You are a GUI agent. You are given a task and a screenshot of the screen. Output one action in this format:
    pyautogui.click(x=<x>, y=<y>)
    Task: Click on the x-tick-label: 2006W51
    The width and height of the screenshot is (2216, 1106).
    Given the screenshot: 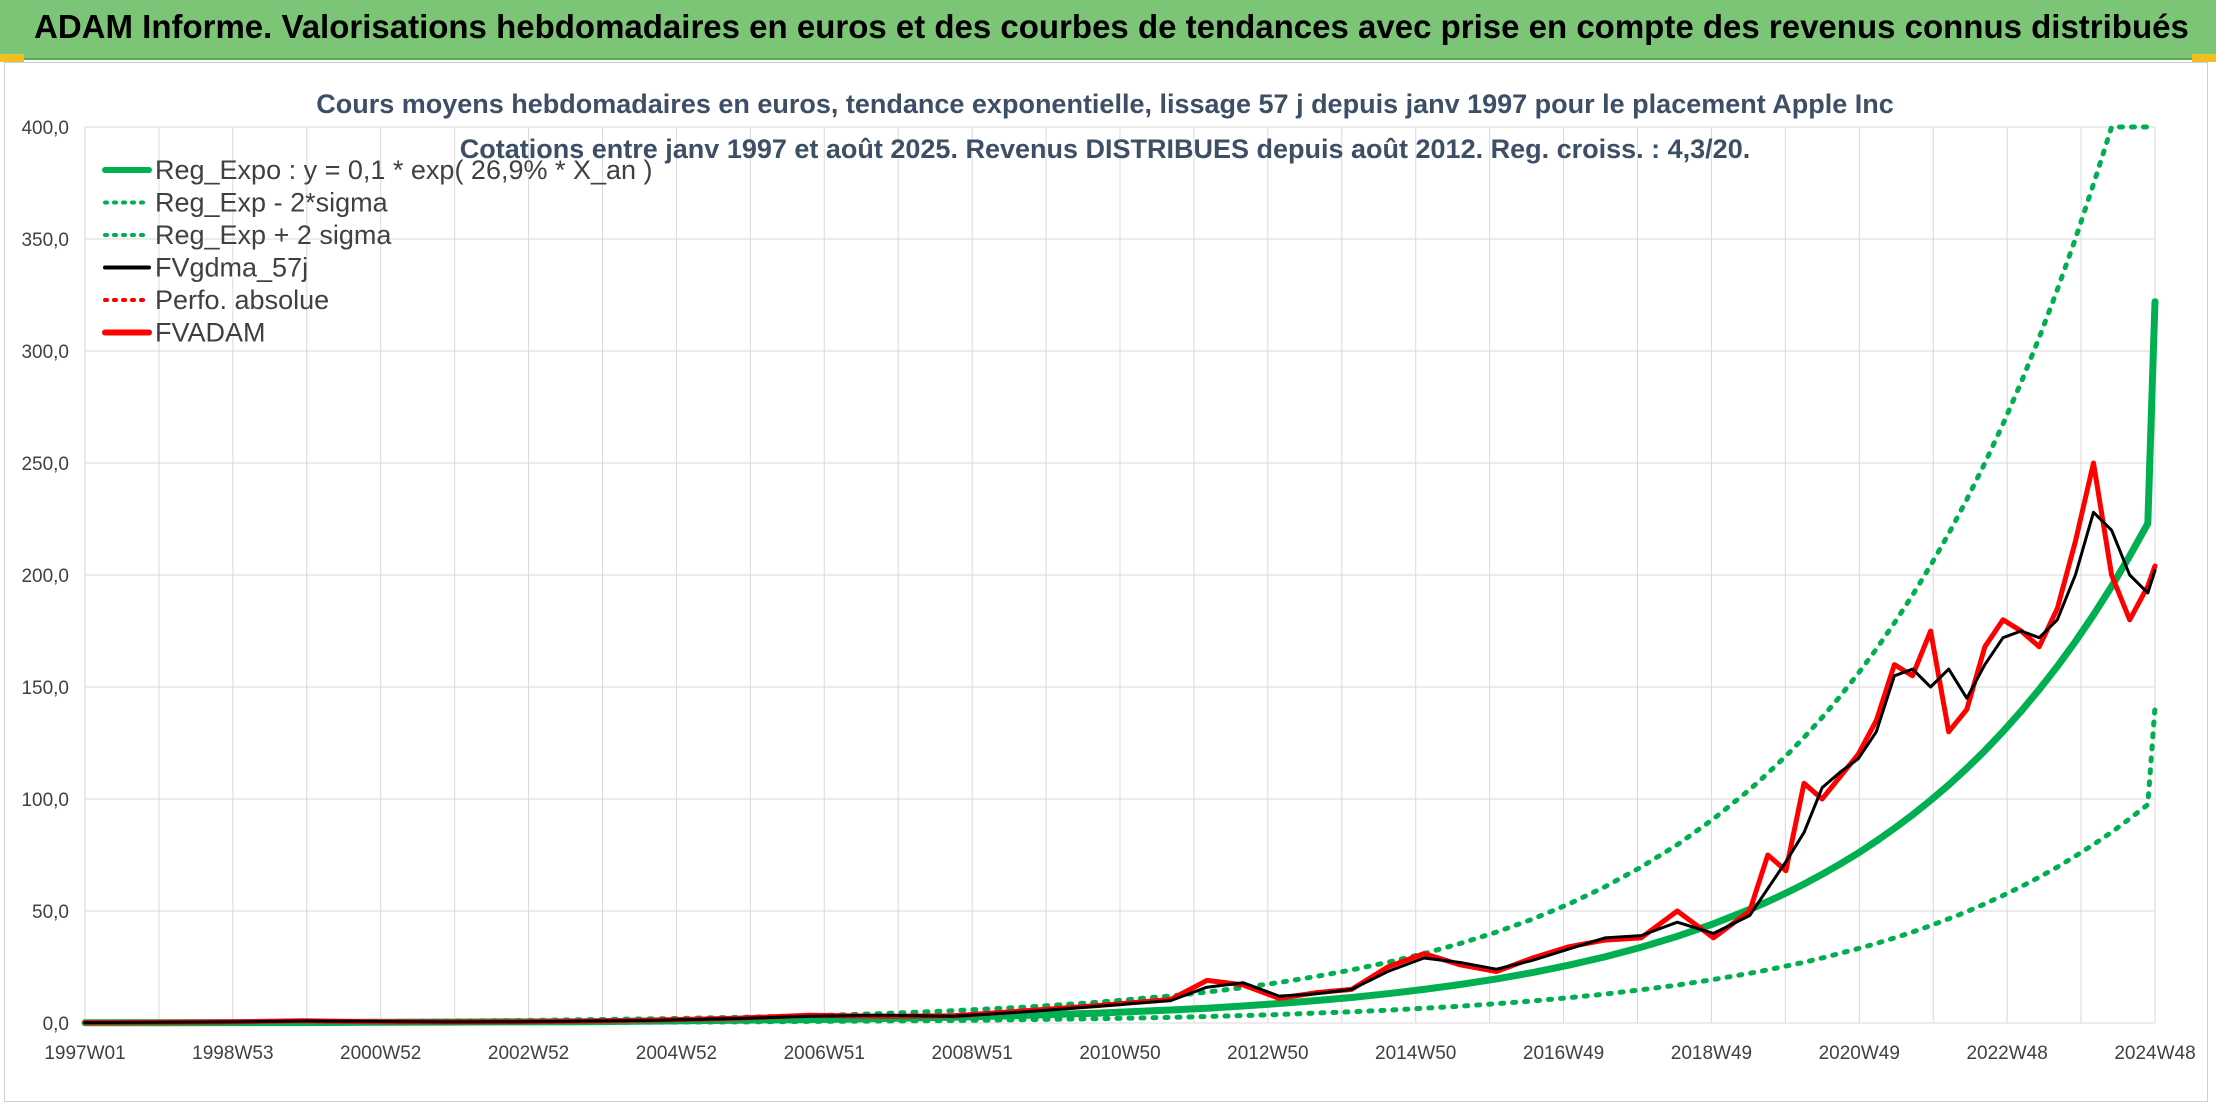 What is the action you would take?
    pyautogui.click(x=824, y=1053)
    